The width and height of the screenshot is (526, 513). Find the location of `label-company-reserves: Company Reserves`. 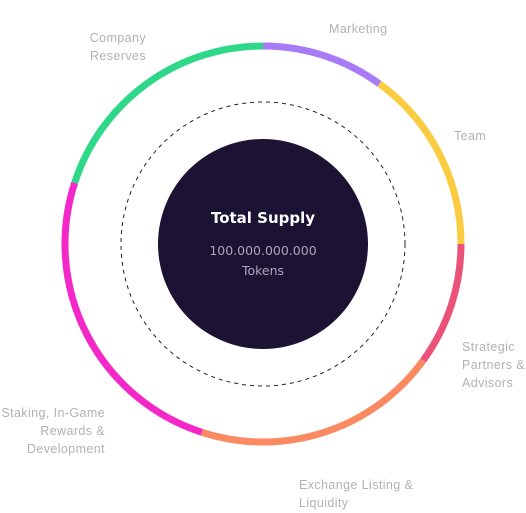

label-company-reserves: Company Reserves is located at coordinates (117, 47).